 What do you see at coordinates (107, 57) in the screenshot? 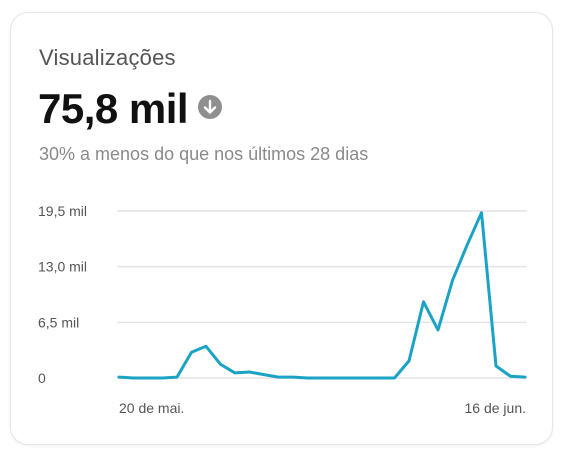
I see `card-title: Visualizações` at bounding box center [107, 57].